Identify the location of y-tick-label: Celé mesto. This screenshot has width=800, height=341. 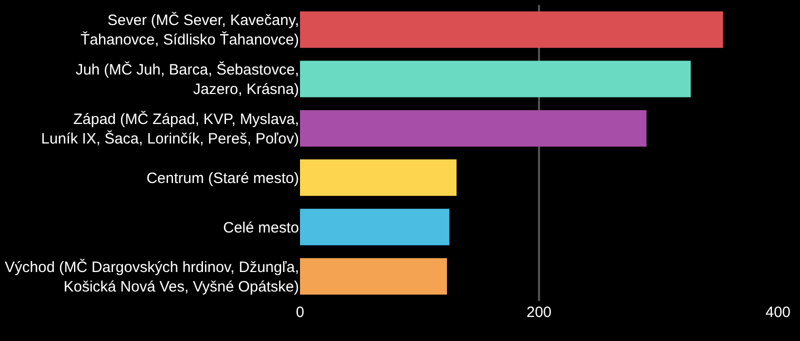
(261, 227).